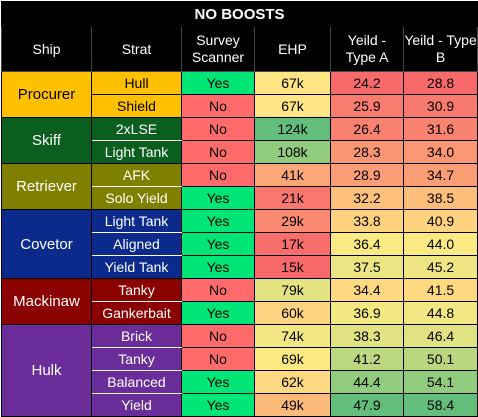 The height and width of the screenshot is (417, 478). What do you see at coordinates (136, 83) in the screenshot?
I see `strat-cell: Hull` at bounding box center [136, 83].